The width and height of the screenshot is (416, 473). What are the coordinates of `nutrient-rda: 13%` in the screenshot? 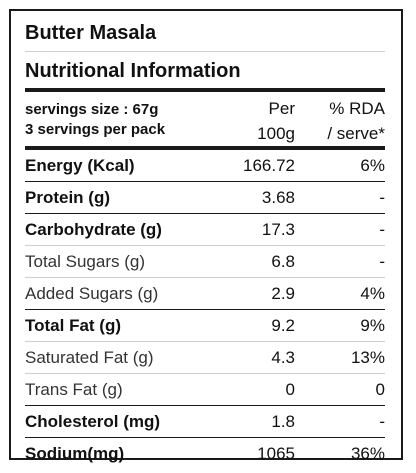 It's located at (367, 357).